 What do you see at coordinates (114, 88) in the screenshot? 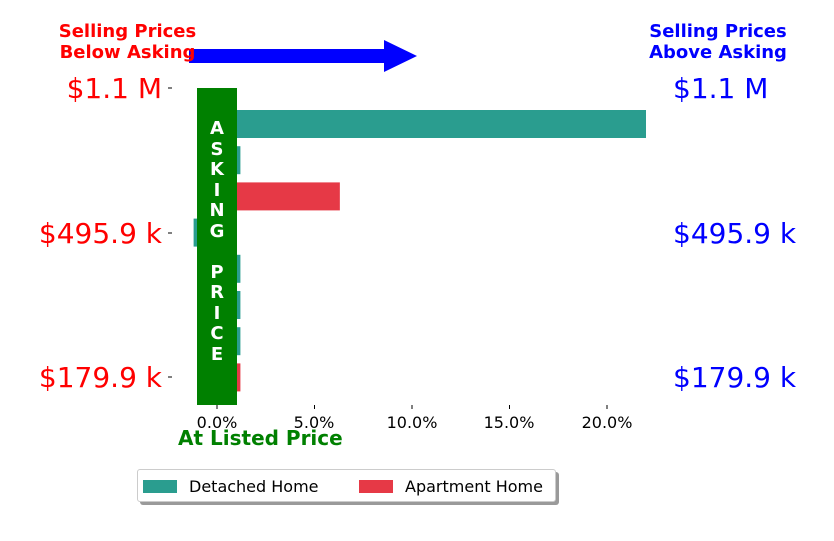
I see `price-label-left-top: $1.1 M` at bounding box center [114, 88].